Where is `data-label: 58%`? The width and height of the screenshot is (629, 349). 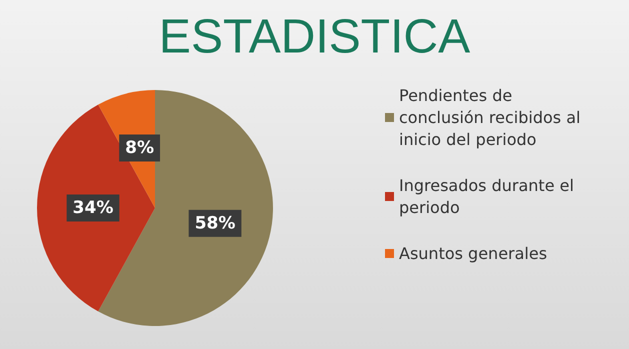 data-label: 58% is located at coordinates (215, 223).